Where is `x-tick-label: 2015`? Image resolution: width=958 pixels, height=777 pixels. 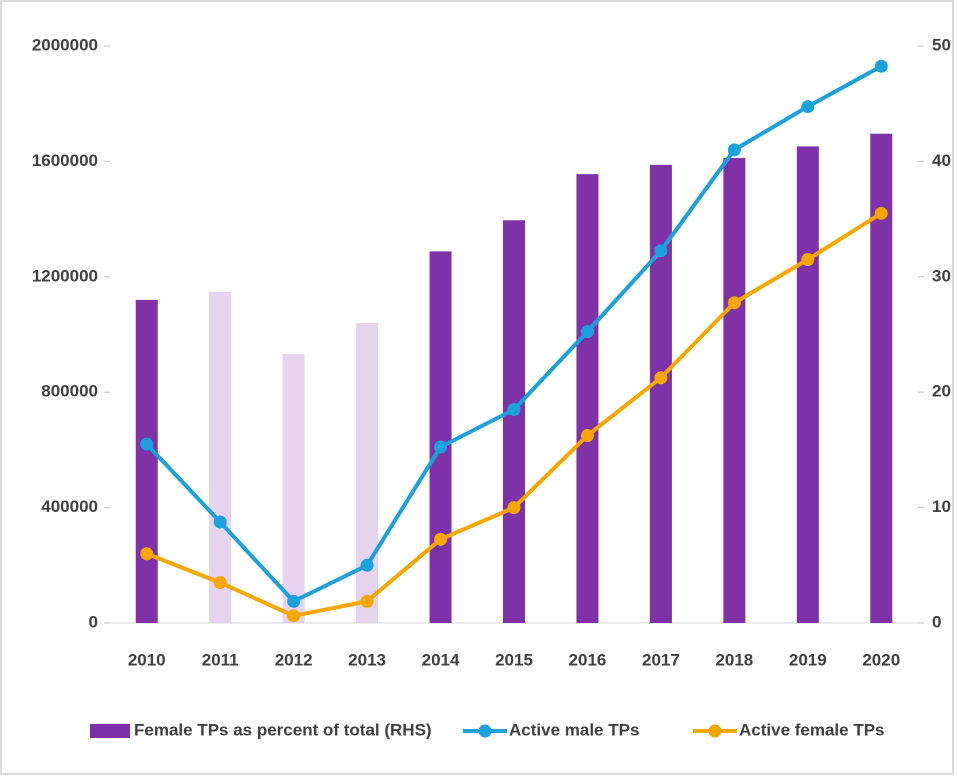
x-tick-label: 2015 is located at coordinates (514, 659).